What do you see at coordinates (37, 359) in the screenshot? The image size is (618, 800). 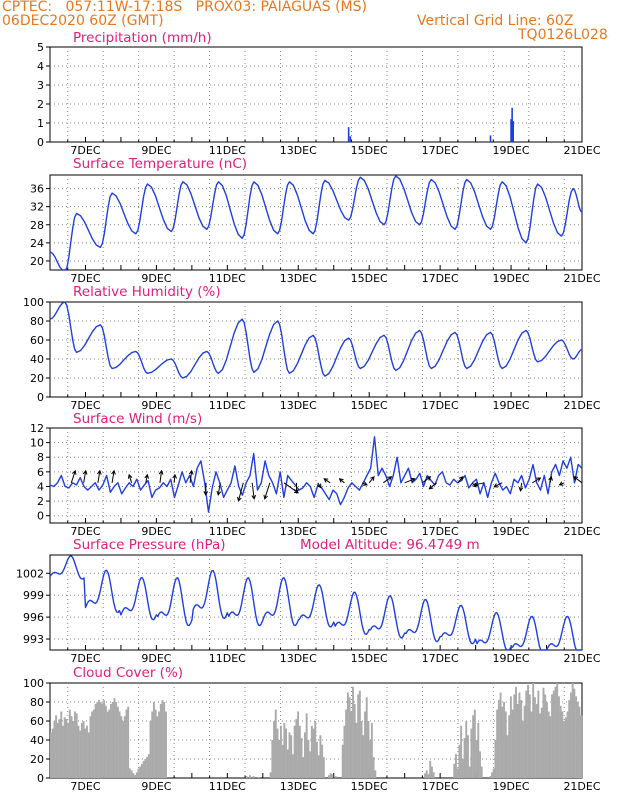 I see `y-tick-label: 40` at bounding box center [37, 359].